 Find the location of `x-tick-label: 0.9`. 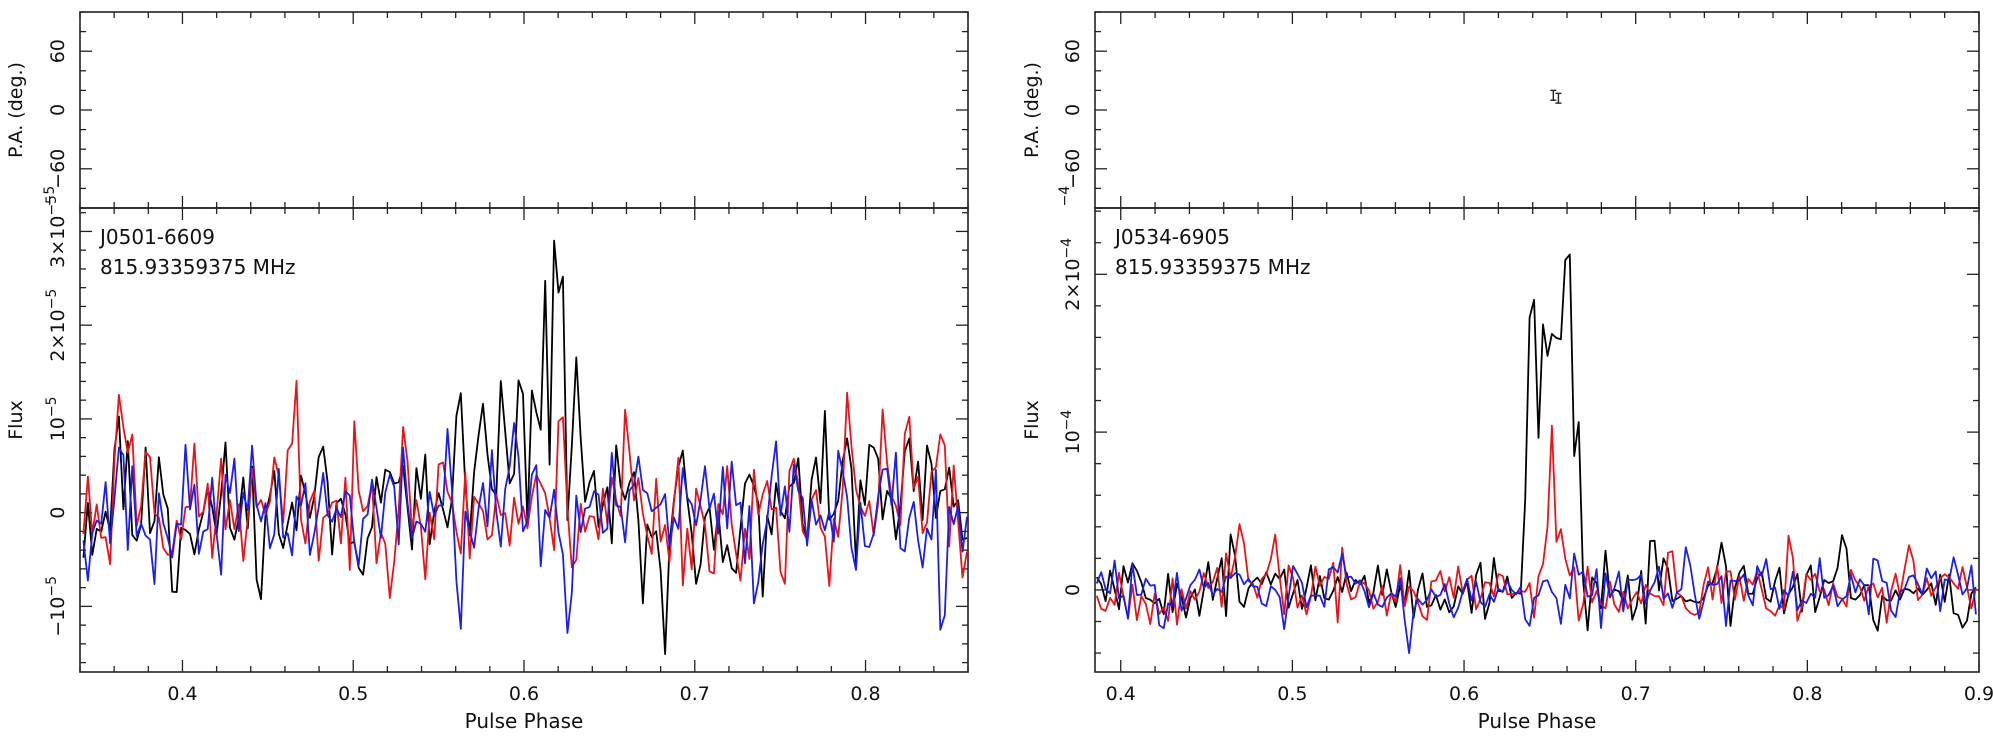

x-tick-label: 0.9 is located at coordinates (1978, 694).